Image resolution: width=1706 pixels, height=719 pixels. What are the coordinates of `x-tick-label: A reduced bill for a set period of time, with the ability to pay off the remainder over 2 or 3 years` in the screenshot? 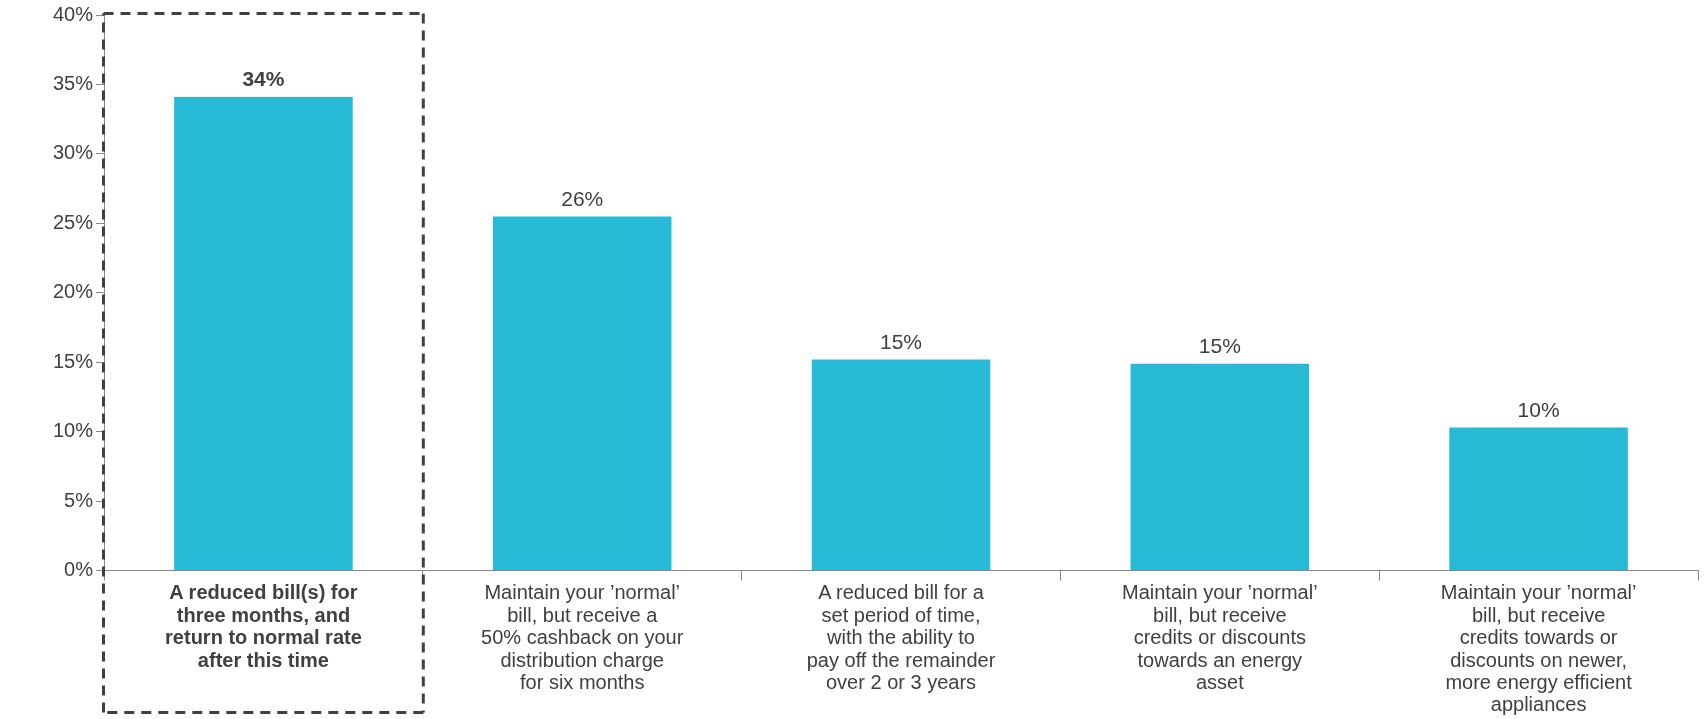 It's located at (901, 637).